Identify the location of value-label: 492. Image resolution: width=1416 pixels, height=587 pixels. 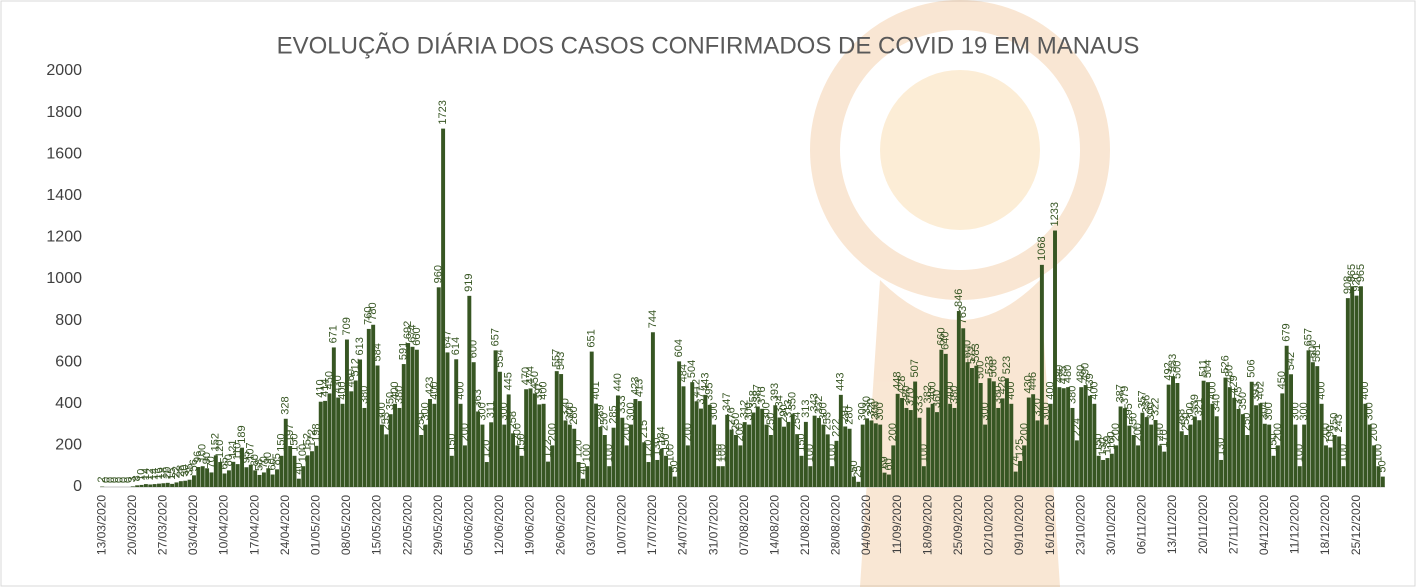
(1169, 371).